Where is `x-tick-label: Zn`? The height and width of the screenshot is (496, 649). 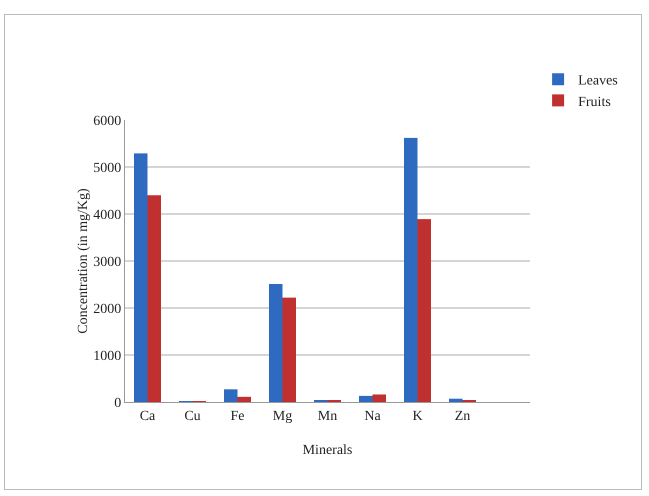 x-tick-label: Zn is located at coordinates (462, 416).